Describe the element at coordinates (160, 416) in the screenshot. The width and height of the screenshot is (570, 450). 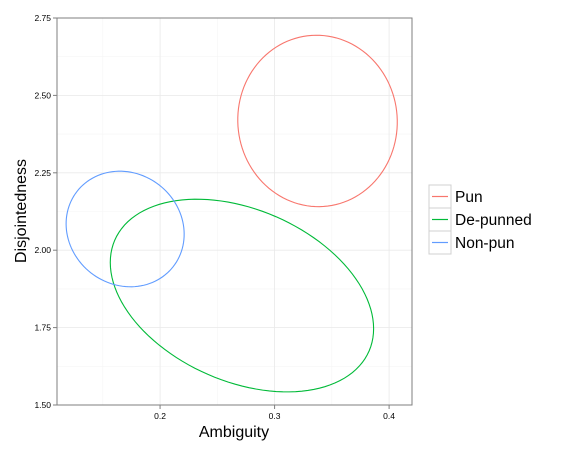
I see `x-tick-label: 0.2` at that location.